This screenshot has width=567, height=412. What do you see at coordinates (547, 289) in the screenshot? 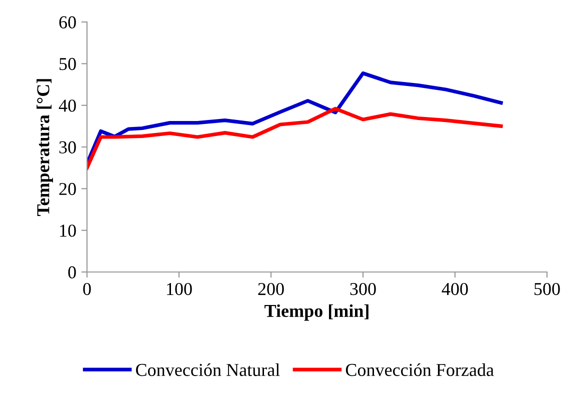
I see `x-tick-label: 500` at bounding box center [547, 289].